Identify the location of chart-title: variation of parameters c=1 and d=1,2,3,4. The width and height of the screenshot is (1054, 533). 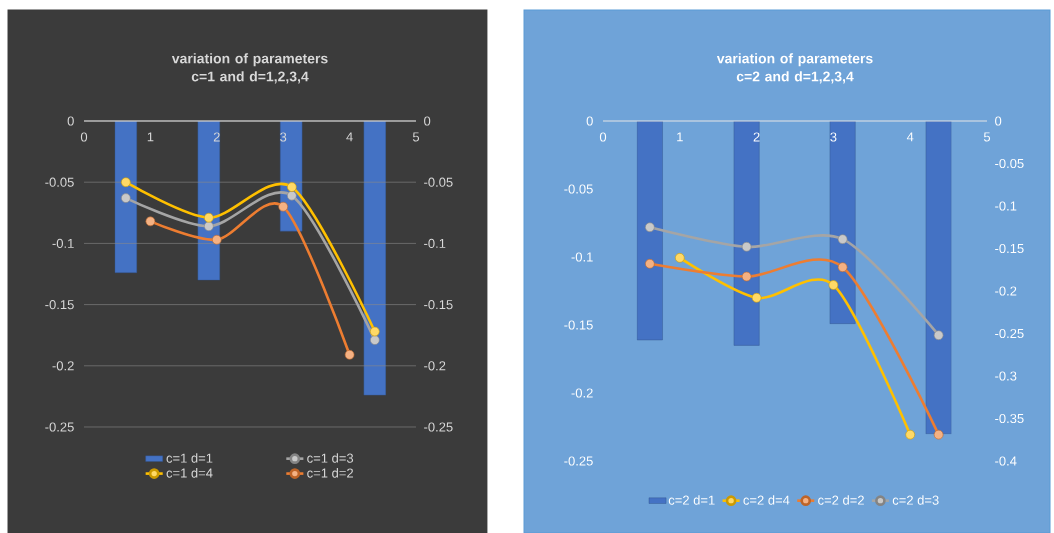
(249, 68).